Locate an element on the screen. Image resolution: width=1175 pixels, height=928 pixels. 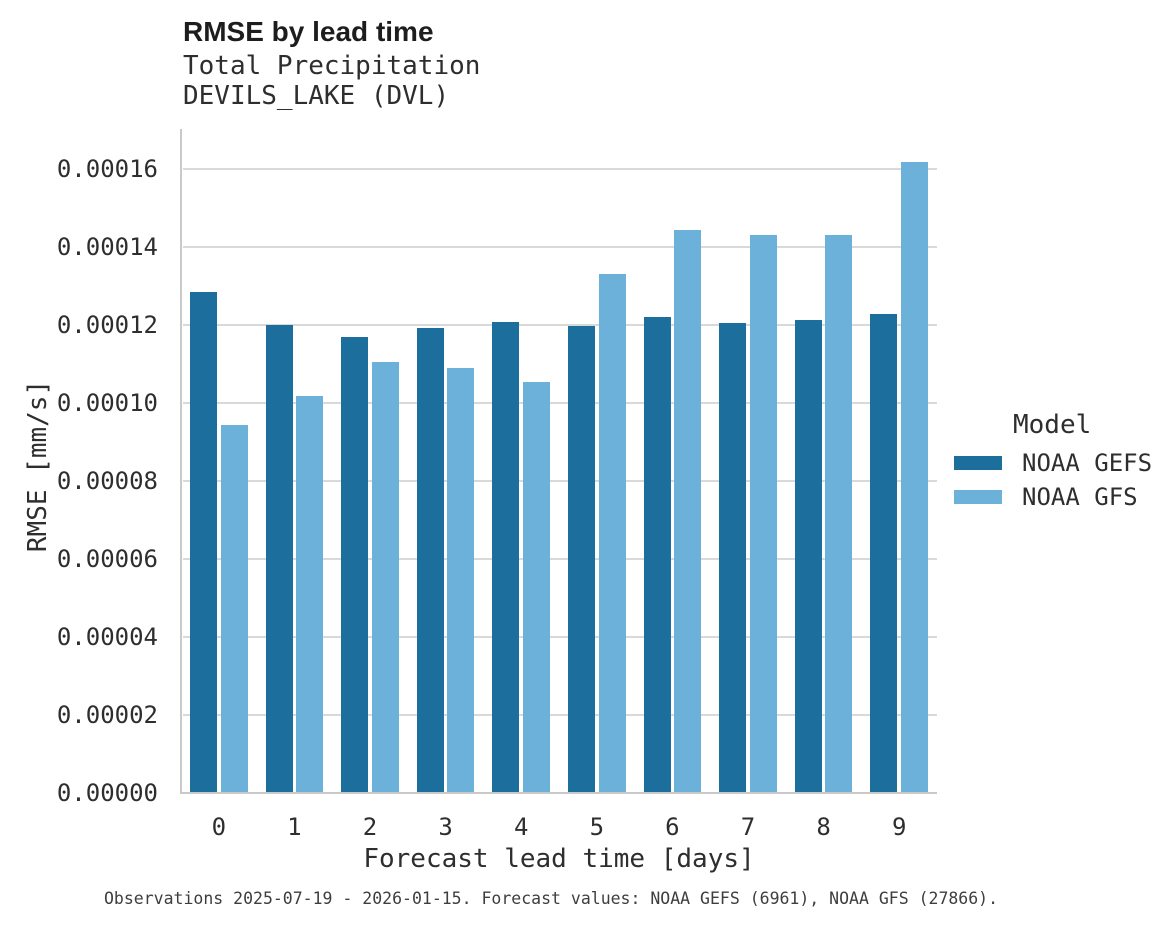
x-tick-label-7: 7 is located at coordinates (748, 827).